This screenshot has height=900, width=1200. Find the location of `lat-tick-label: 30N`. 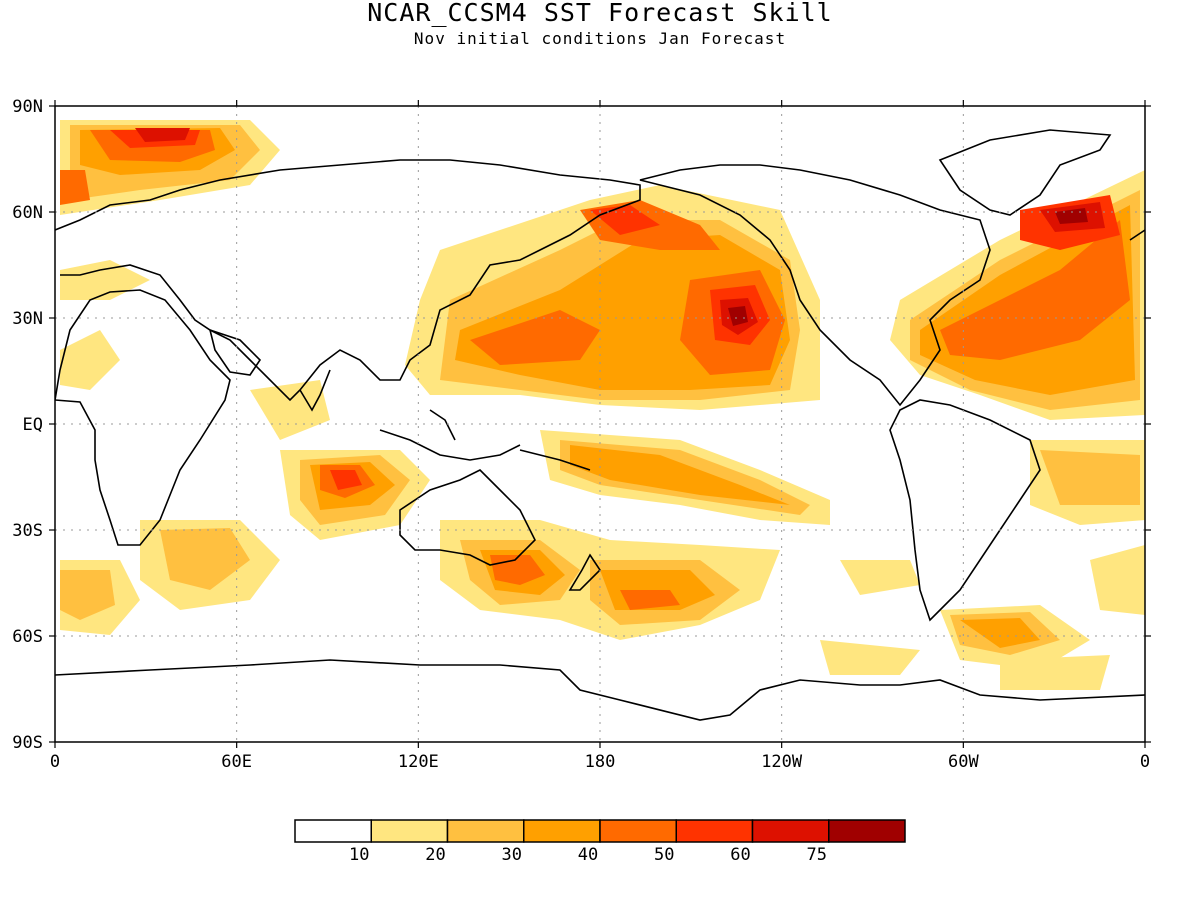

lat-tick-label: 30N is located at coordinates (27, 319).